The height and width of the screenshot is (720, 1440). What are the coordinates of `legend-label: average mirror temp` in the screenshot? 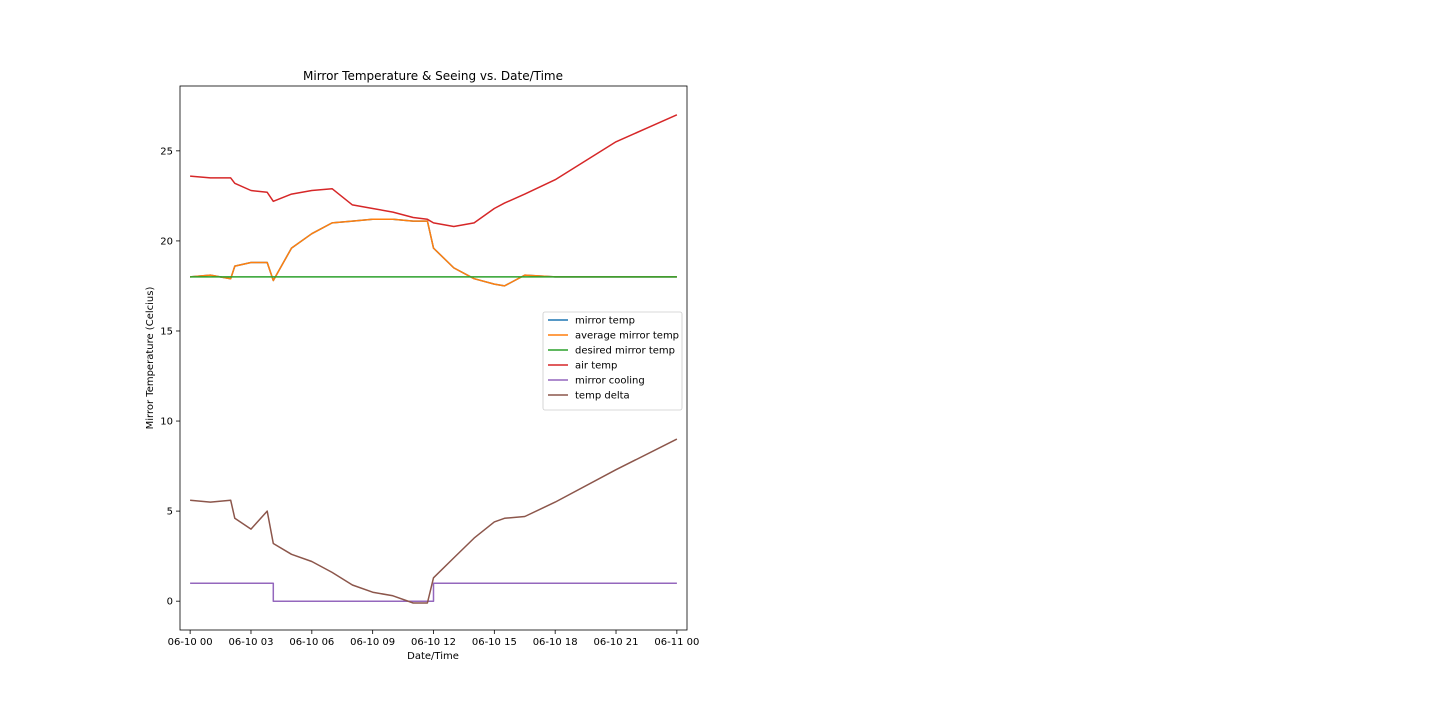 It's located at (627, 336).